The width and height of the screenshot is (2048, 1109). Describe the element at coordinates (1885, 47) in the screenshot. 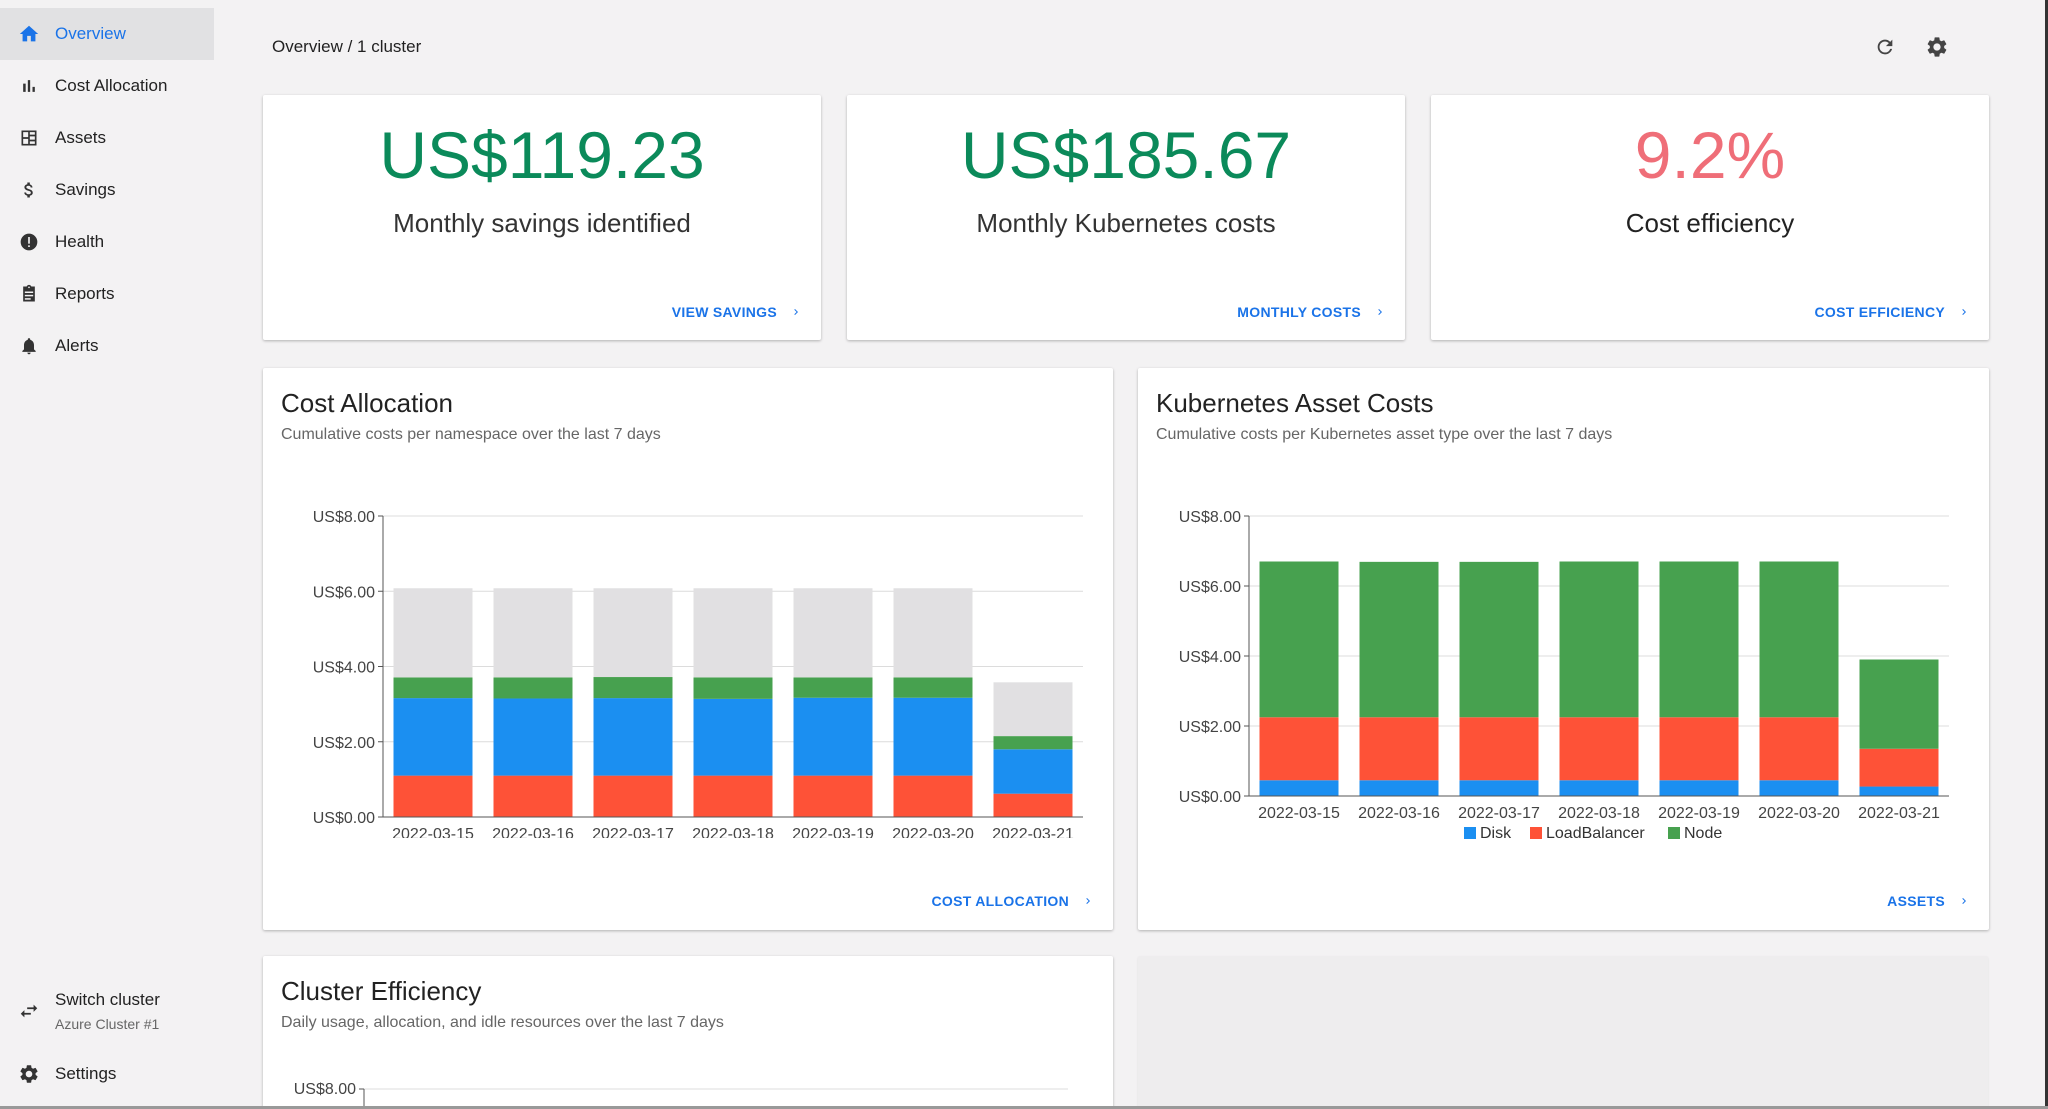

I see `refresh-icon` at that location.